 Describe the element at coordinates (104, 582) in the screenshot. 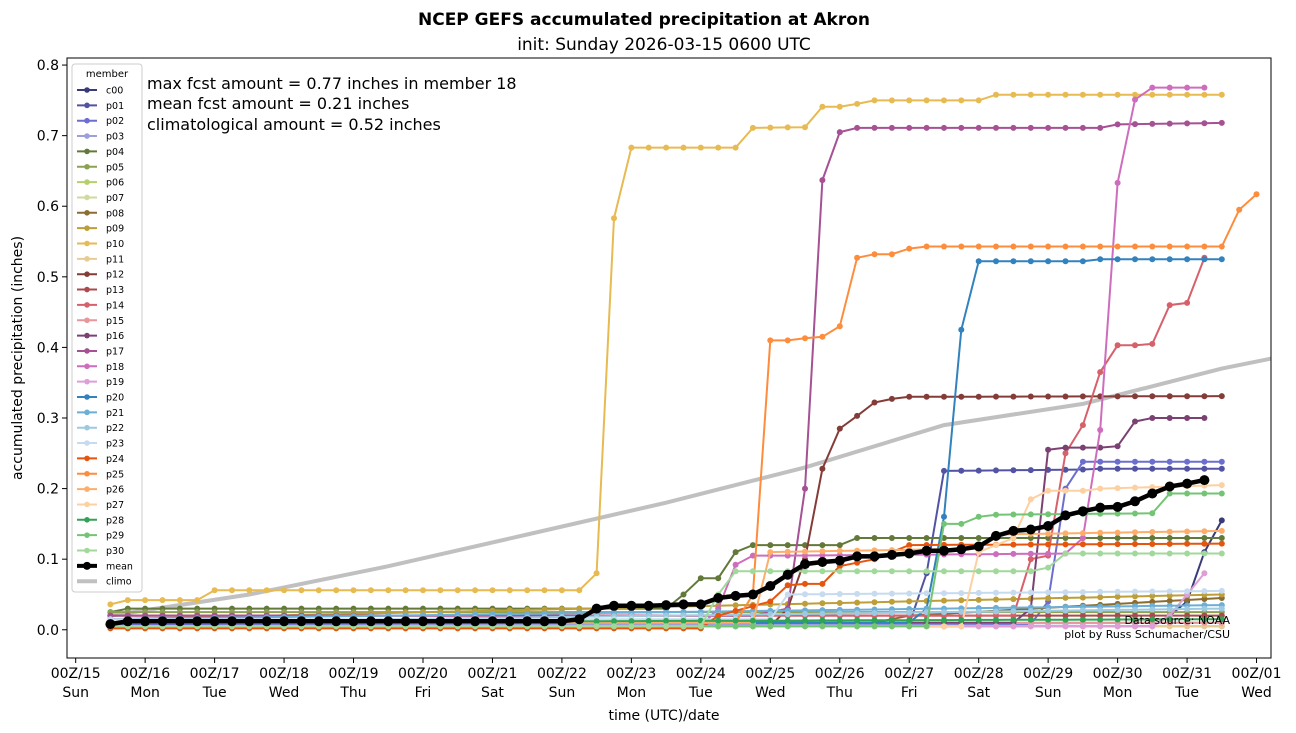

I see `legend-item-climo: climo` at that location.